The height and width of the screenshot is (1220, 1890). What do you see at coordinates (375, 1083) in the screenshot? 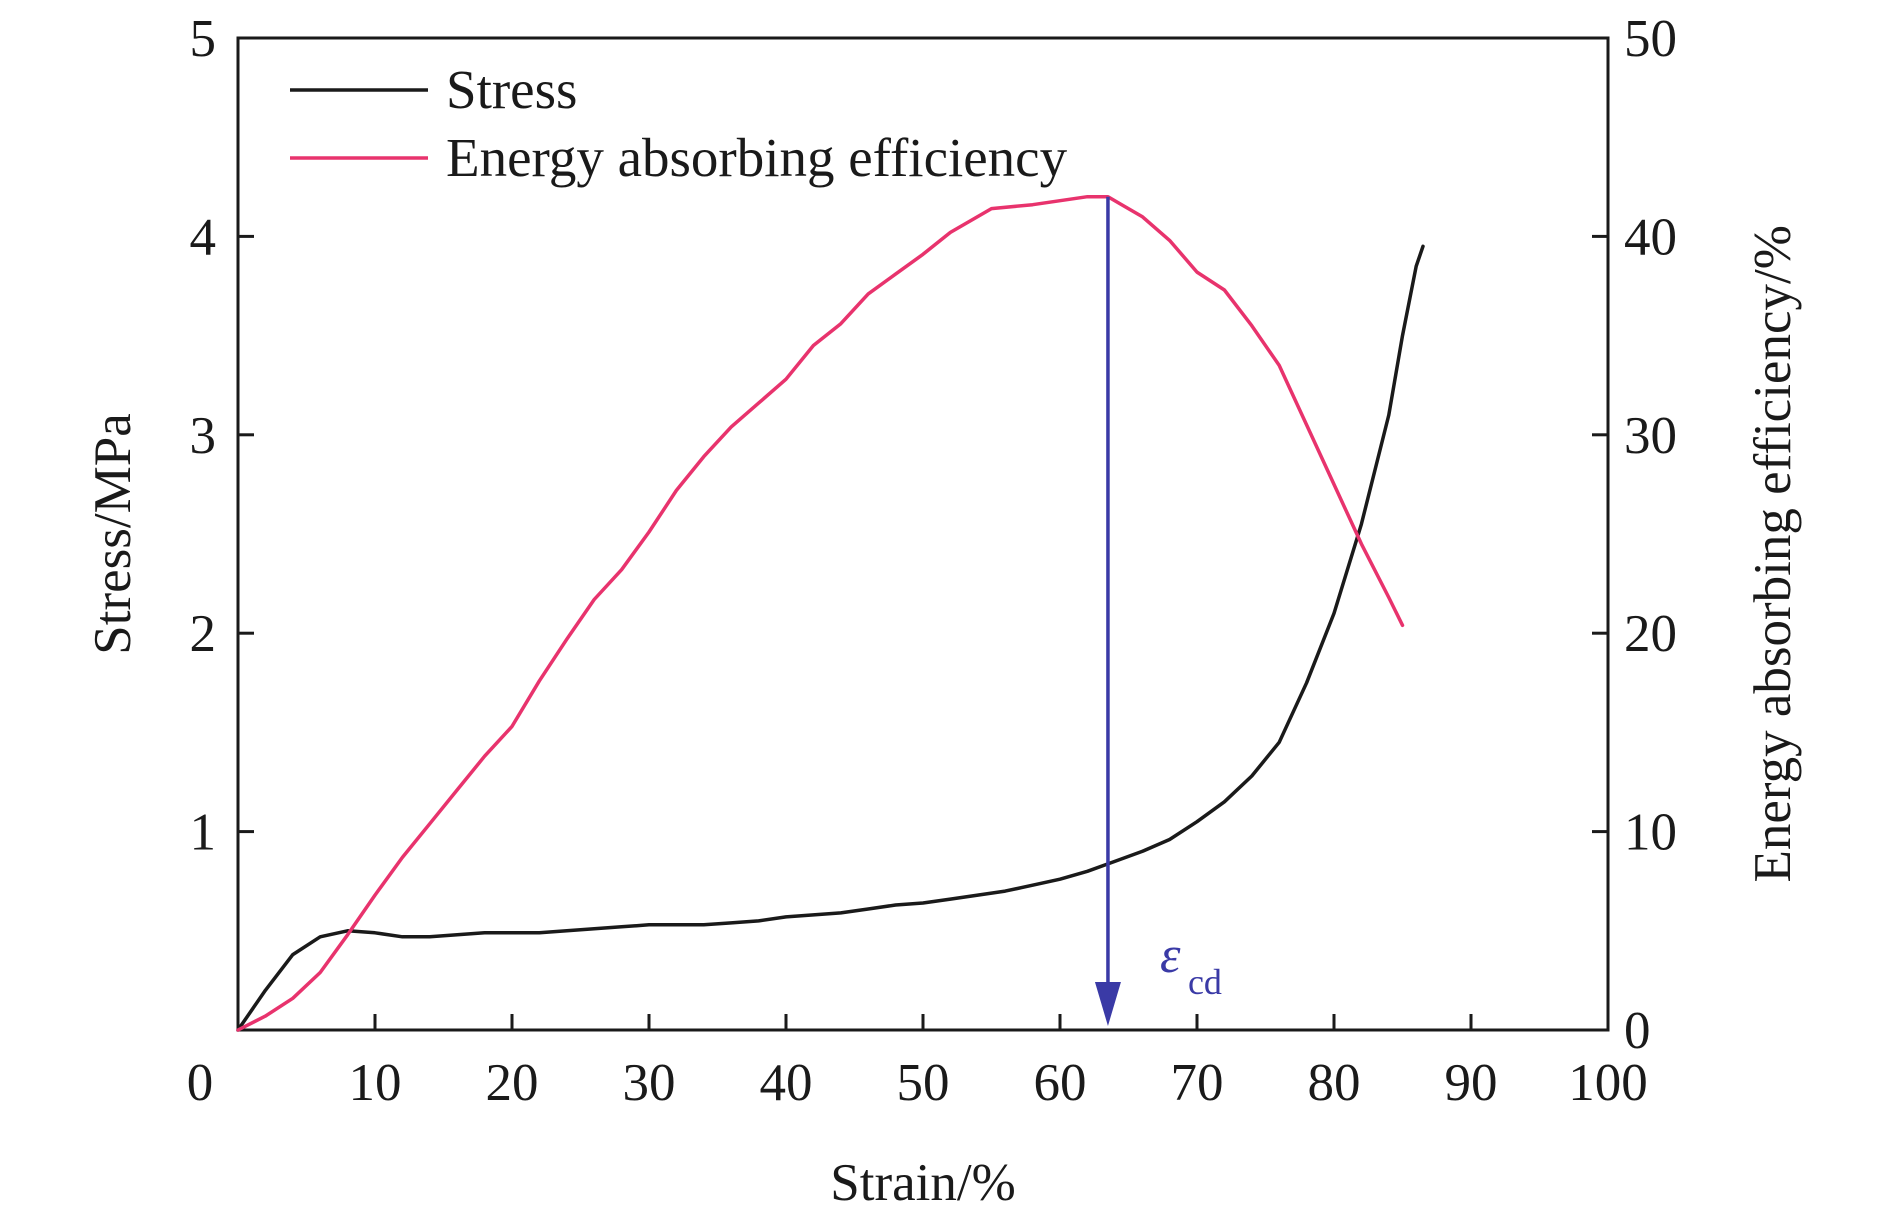
I see `x-tick-label: 10` at bounding box center [375, 1083].